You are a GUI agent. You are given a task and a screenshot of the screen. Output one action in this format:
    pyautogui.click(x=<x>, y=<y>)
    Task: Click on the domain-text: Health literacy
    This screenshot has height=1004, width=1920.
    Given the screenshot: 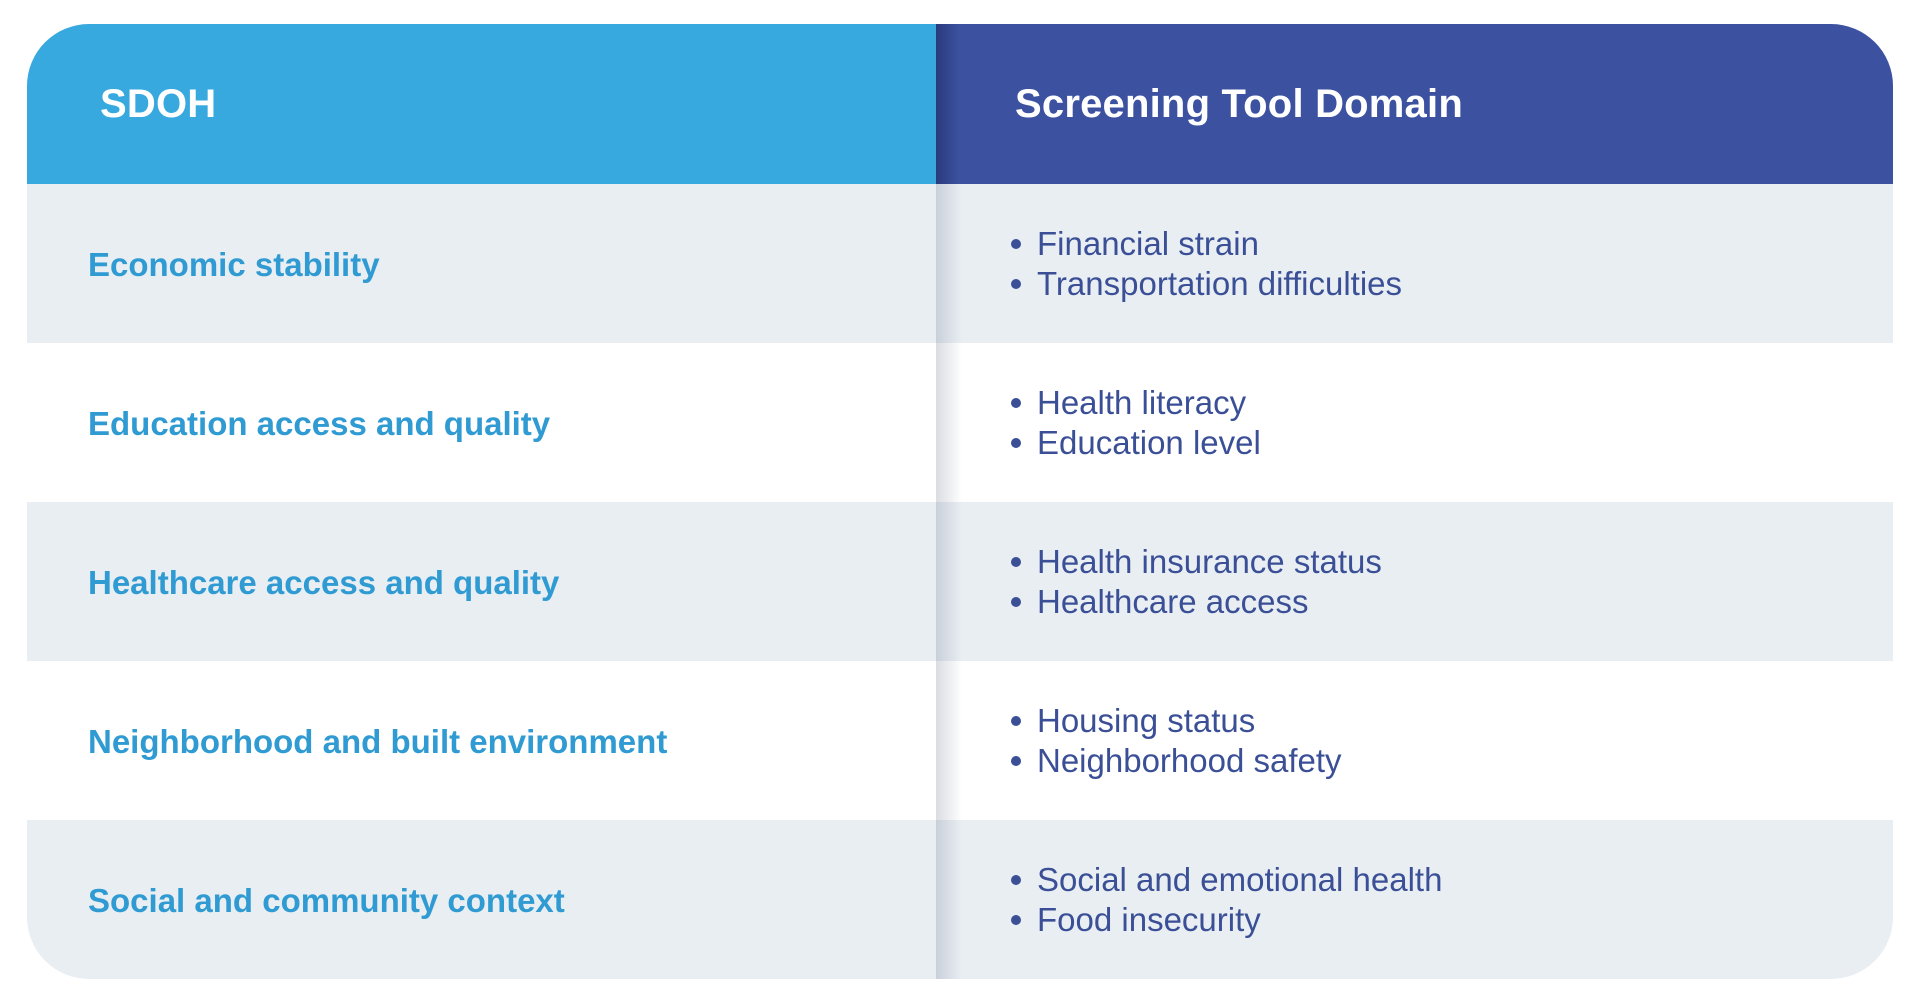 What is the action you would take?
    pyautogui.click(x=1142, y=402)
    